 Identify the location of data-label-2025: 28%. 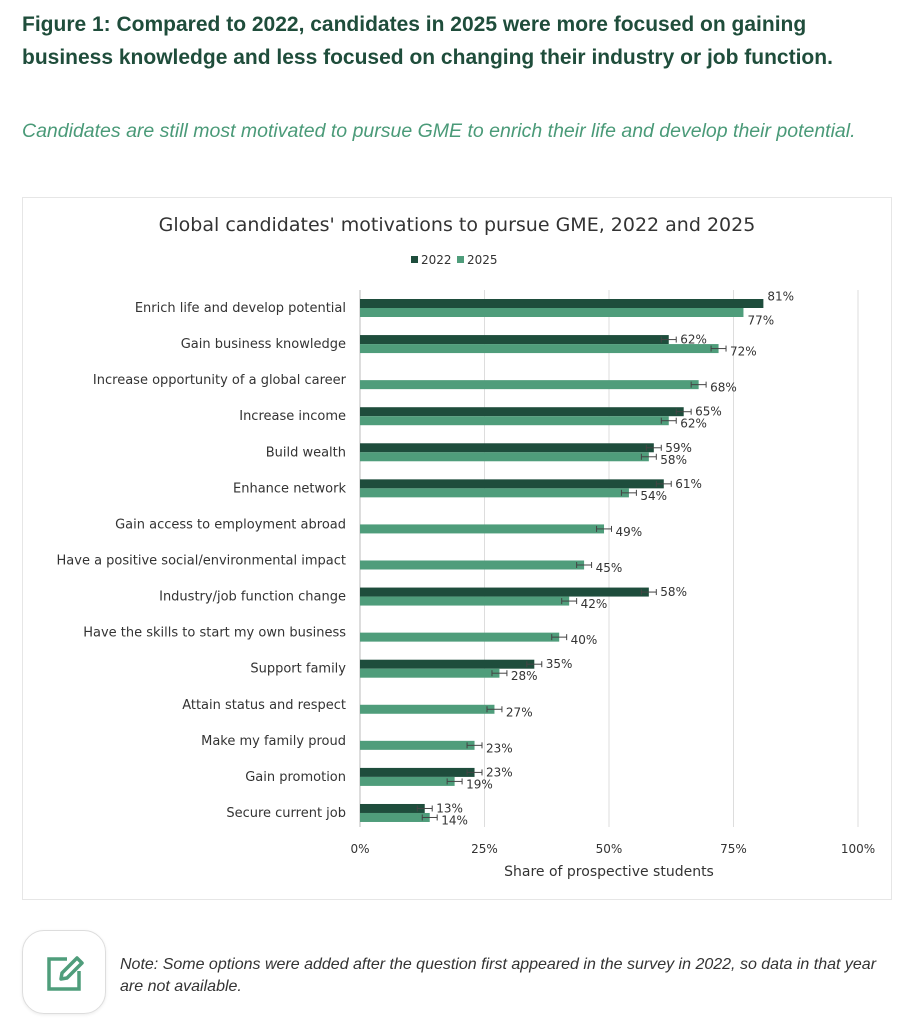
(524, 676).